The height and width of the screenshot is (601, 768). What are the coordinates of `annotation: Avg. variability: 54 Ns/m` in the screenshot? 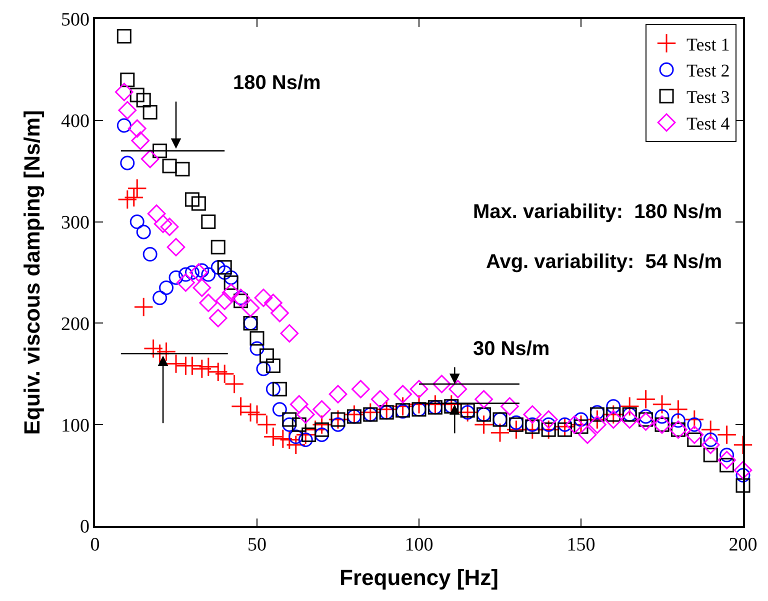 It's located at (604, 262).